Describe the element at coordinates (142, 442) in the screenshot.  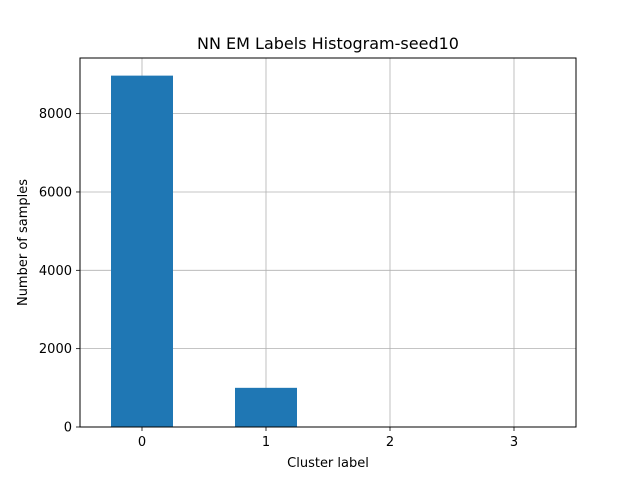
I see `x-tick-label: 0` at that location.